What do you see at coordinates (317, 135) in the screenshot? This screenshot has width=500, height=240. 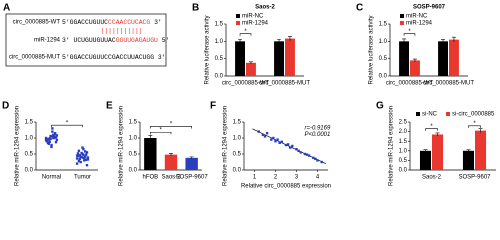 I see `annotation: P<0.0001` at bounding box center [317, 135].